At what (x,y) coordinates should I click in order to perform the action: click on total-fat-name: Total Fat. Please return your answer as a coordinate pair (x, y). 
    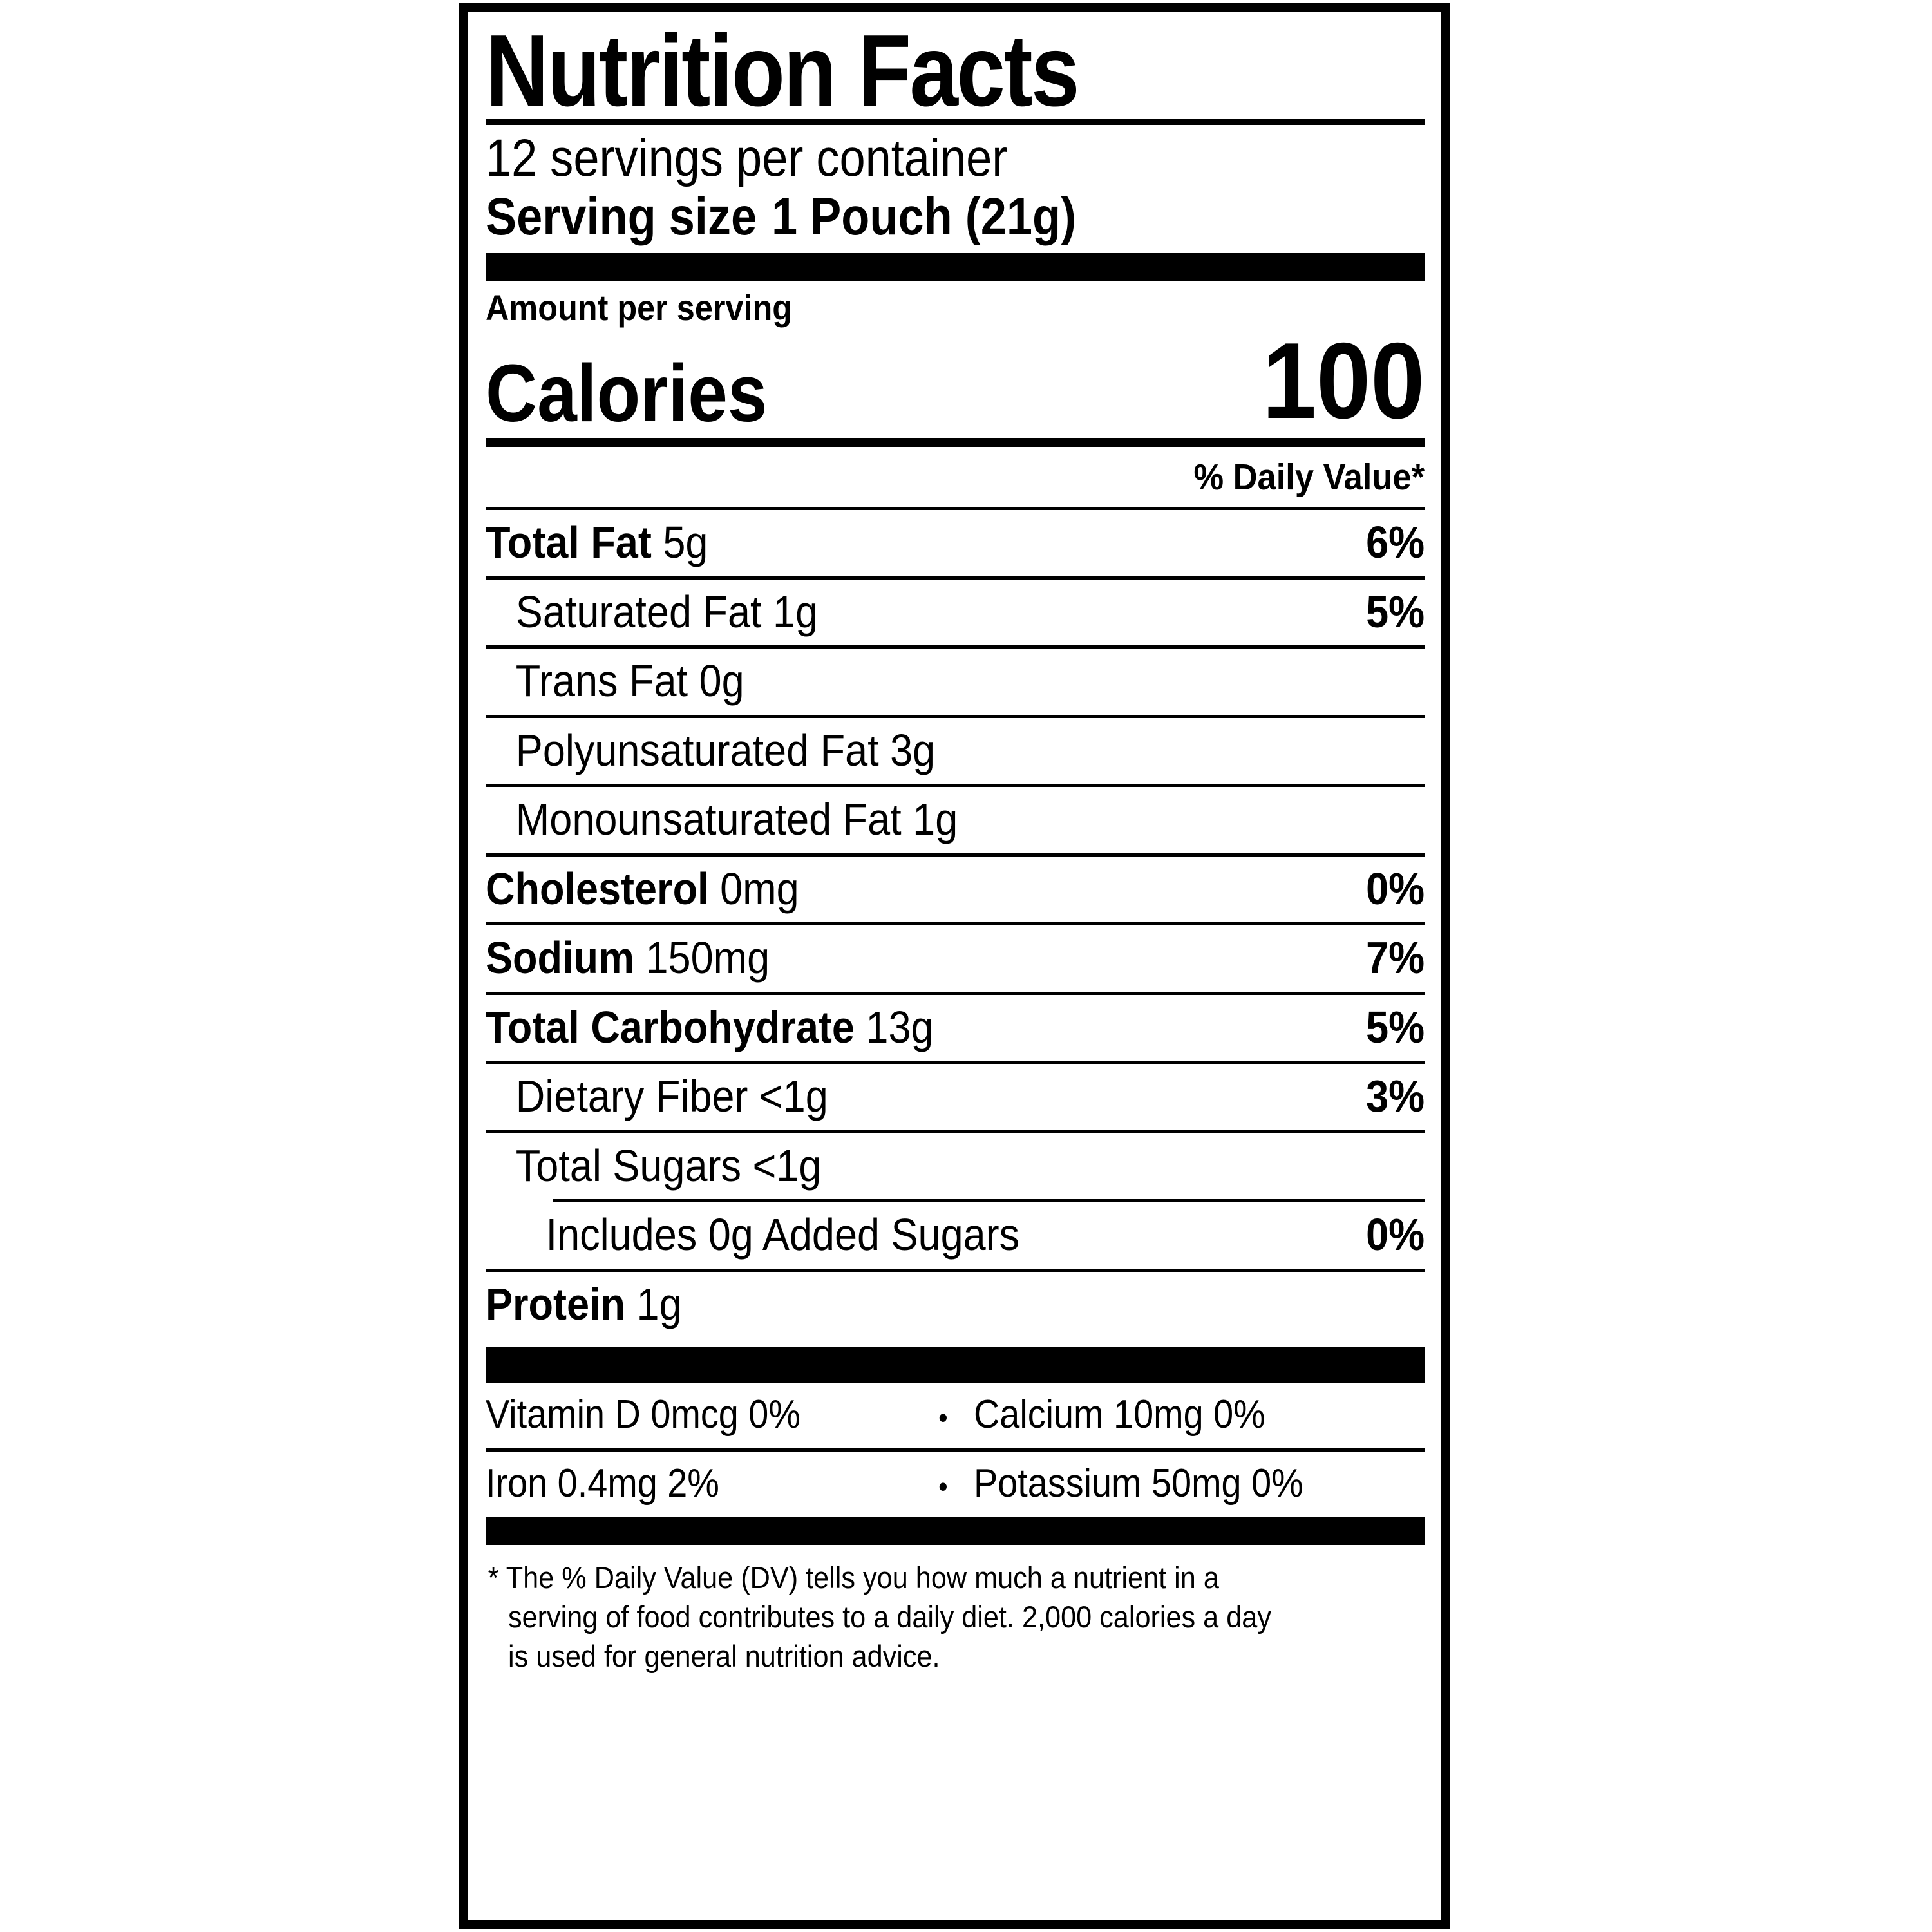
    Looking at the image, I should click on (569, 542).